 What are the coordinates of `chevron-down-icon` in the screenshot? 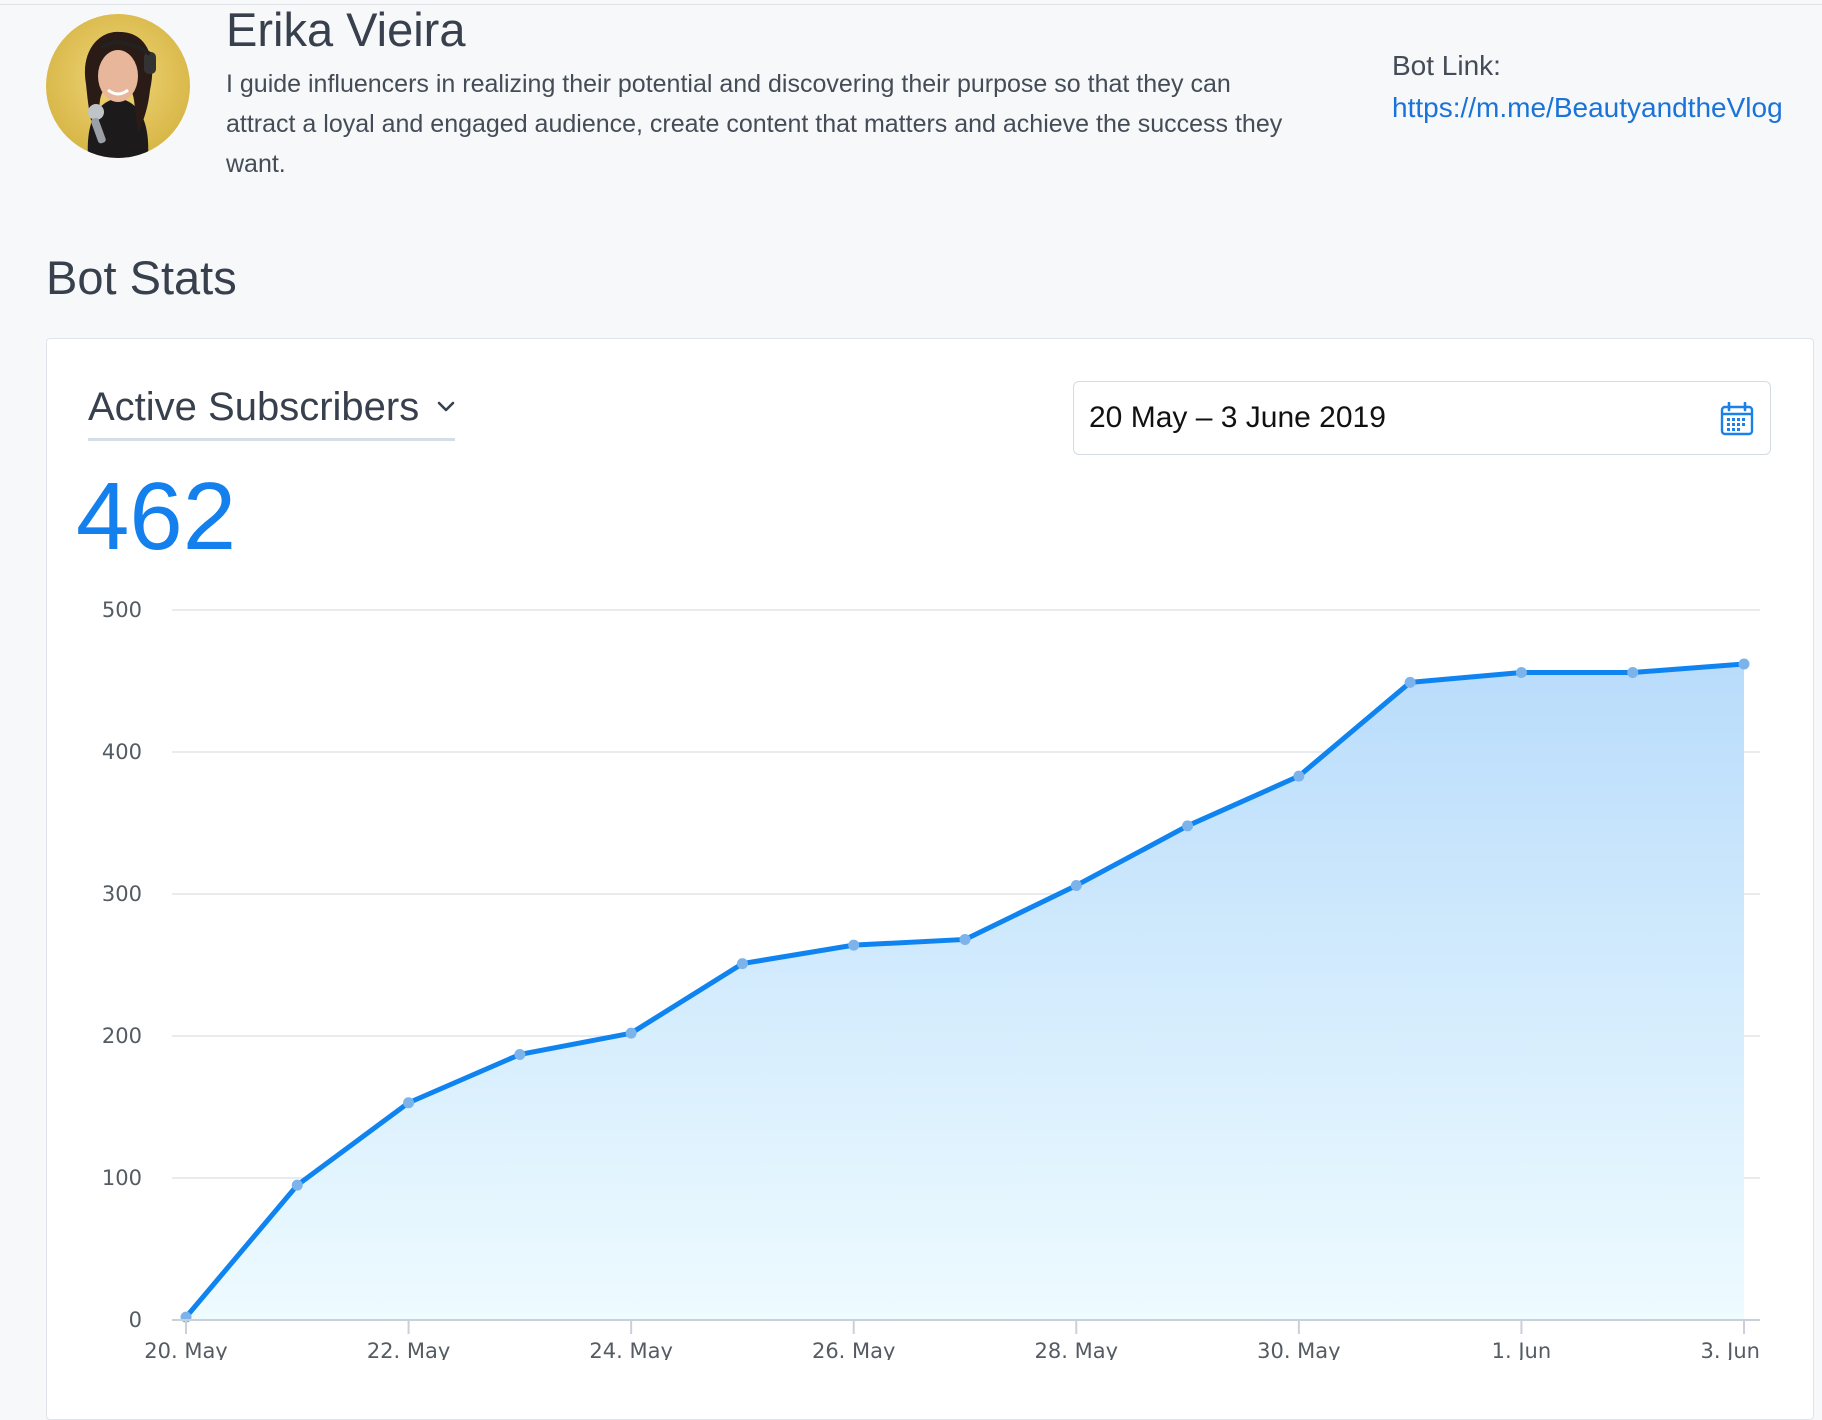 It's located at (446, 406).